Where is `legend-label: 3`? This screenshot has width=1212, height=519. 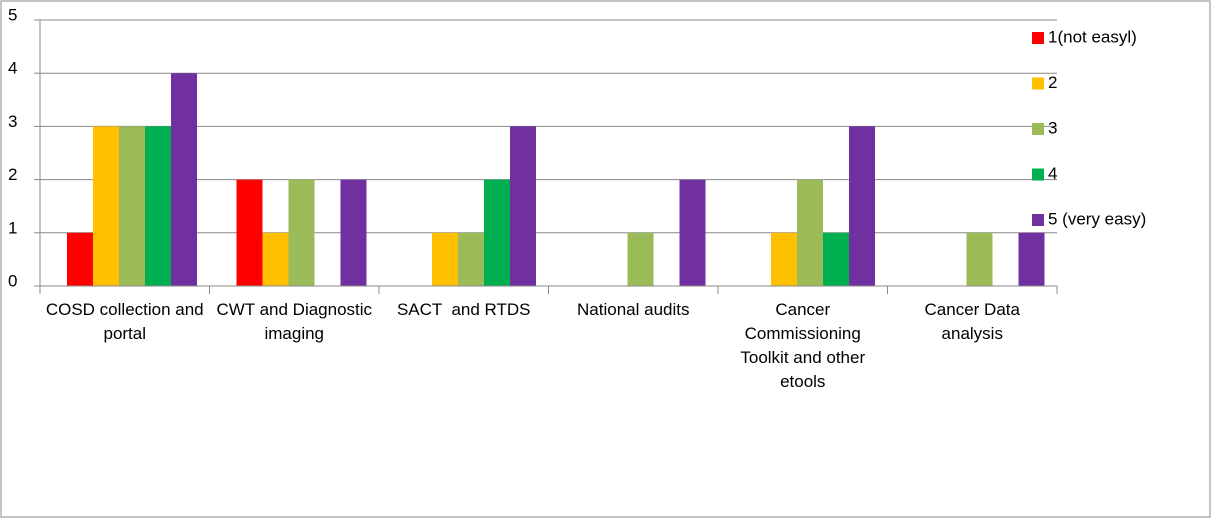 legend-label: 3 is located at coordinates (1052, 127).